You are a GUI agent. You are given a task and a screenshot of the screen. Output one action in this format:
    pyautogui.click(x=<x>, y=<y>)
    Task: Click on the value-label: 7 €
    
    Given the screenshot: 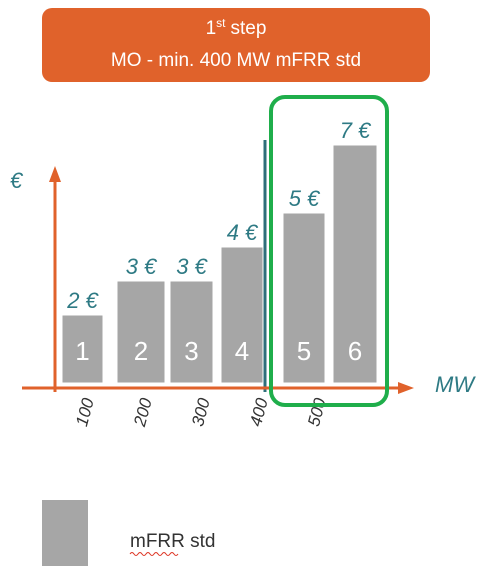 What is the action you would take?
    pyautogui.click(x=356, y=130)
    